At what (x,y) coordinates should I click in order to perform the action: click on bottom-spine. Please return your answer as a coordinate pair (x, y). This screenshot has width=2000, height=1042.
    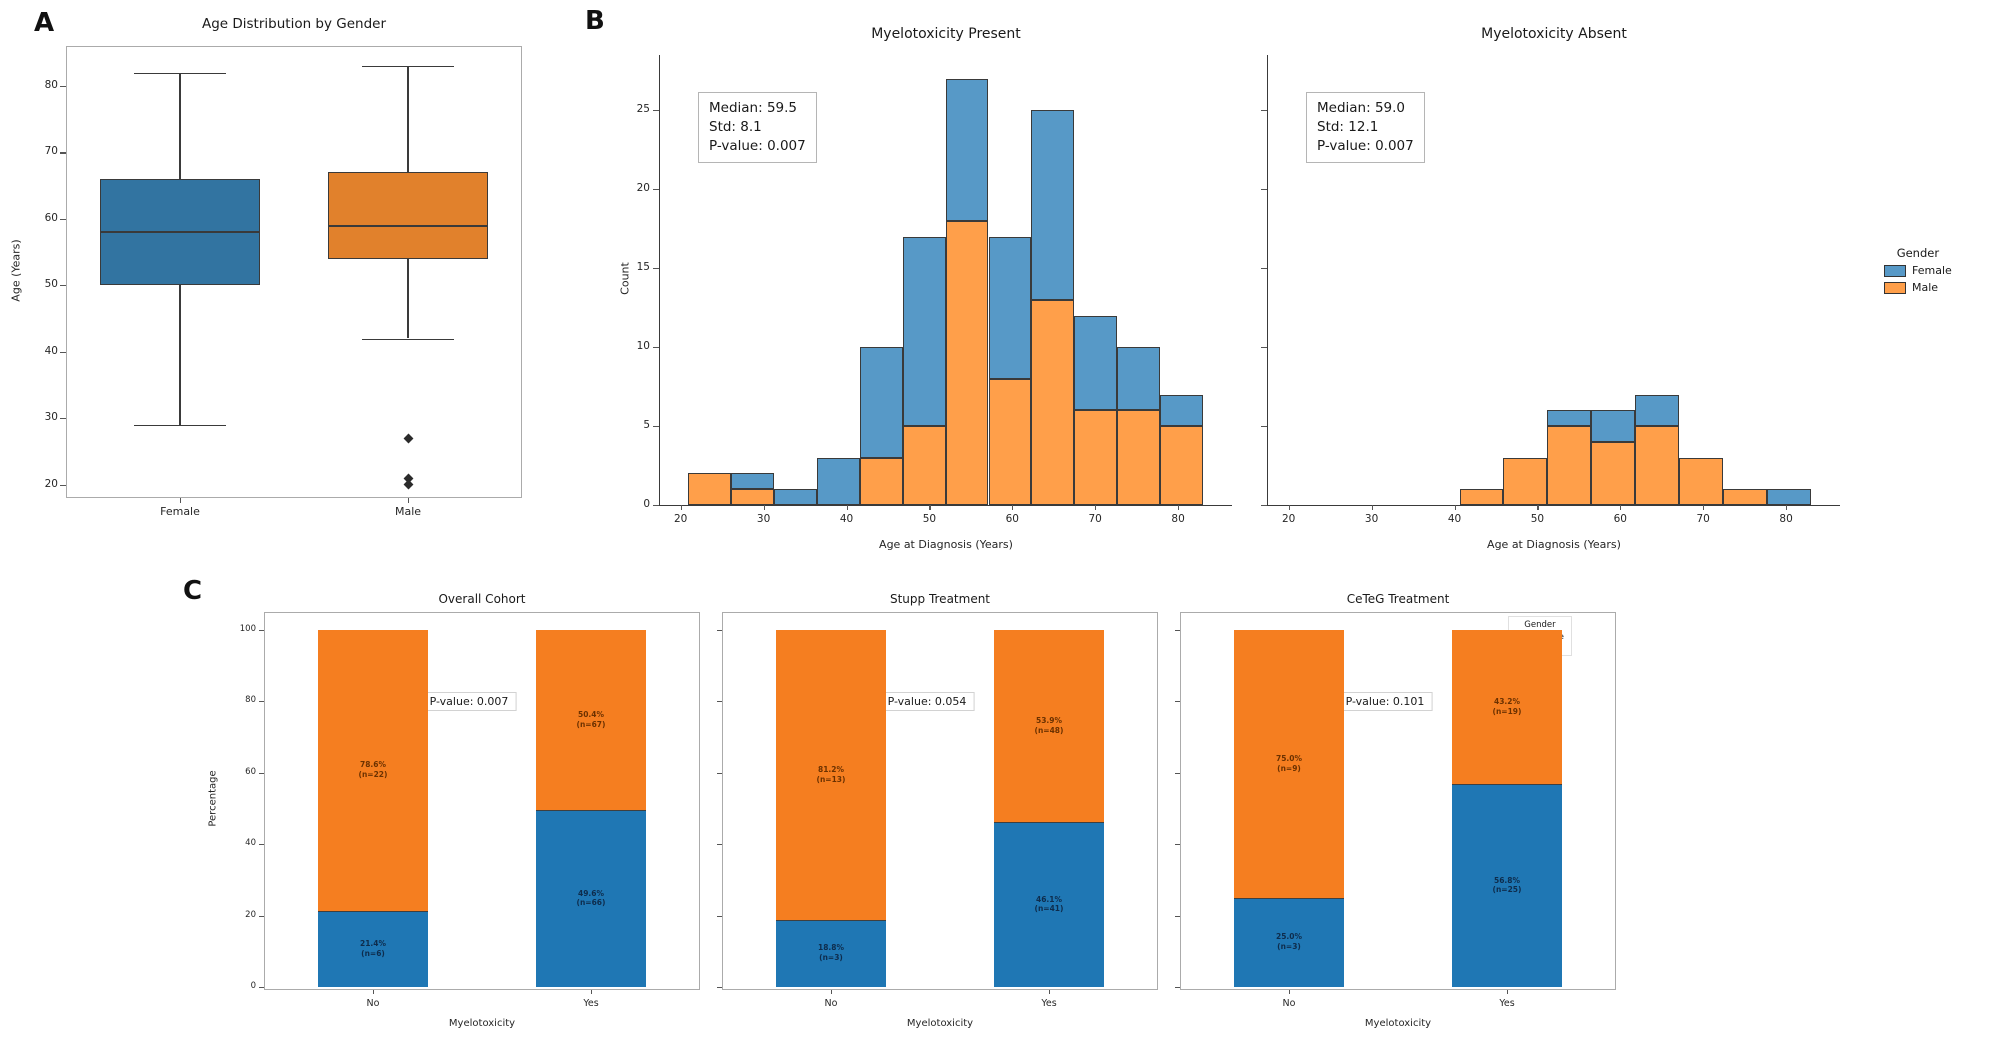
    Looking at the image, I should click on (945, 506).